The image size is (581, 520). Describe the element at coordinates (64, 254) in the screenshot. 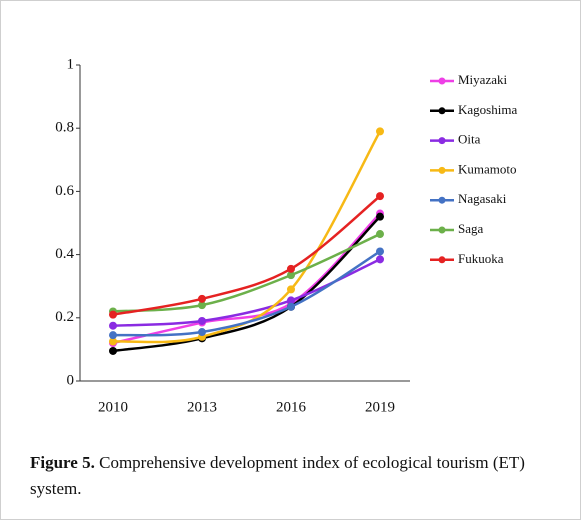

I see `y-tick-label: 0.4` at that location.